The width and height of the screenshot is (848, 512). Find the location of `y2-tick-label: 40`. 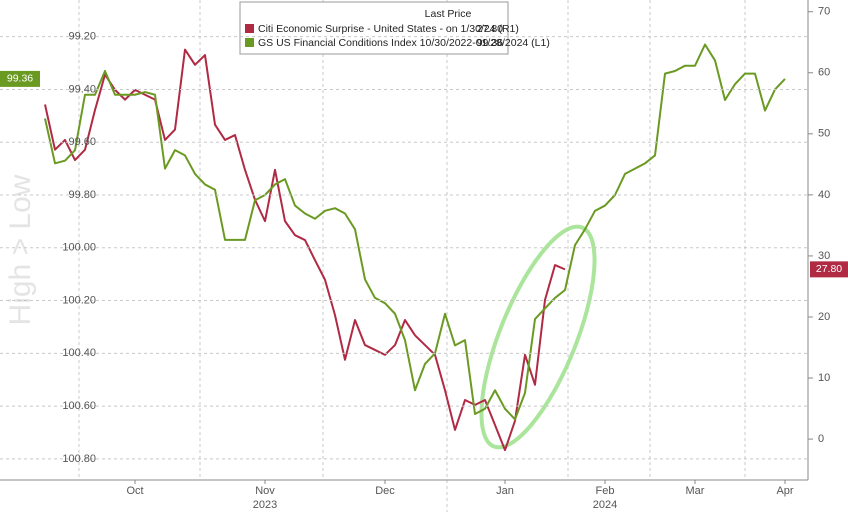

y2-tick-label: 40 is located at coordinates (824, 195).